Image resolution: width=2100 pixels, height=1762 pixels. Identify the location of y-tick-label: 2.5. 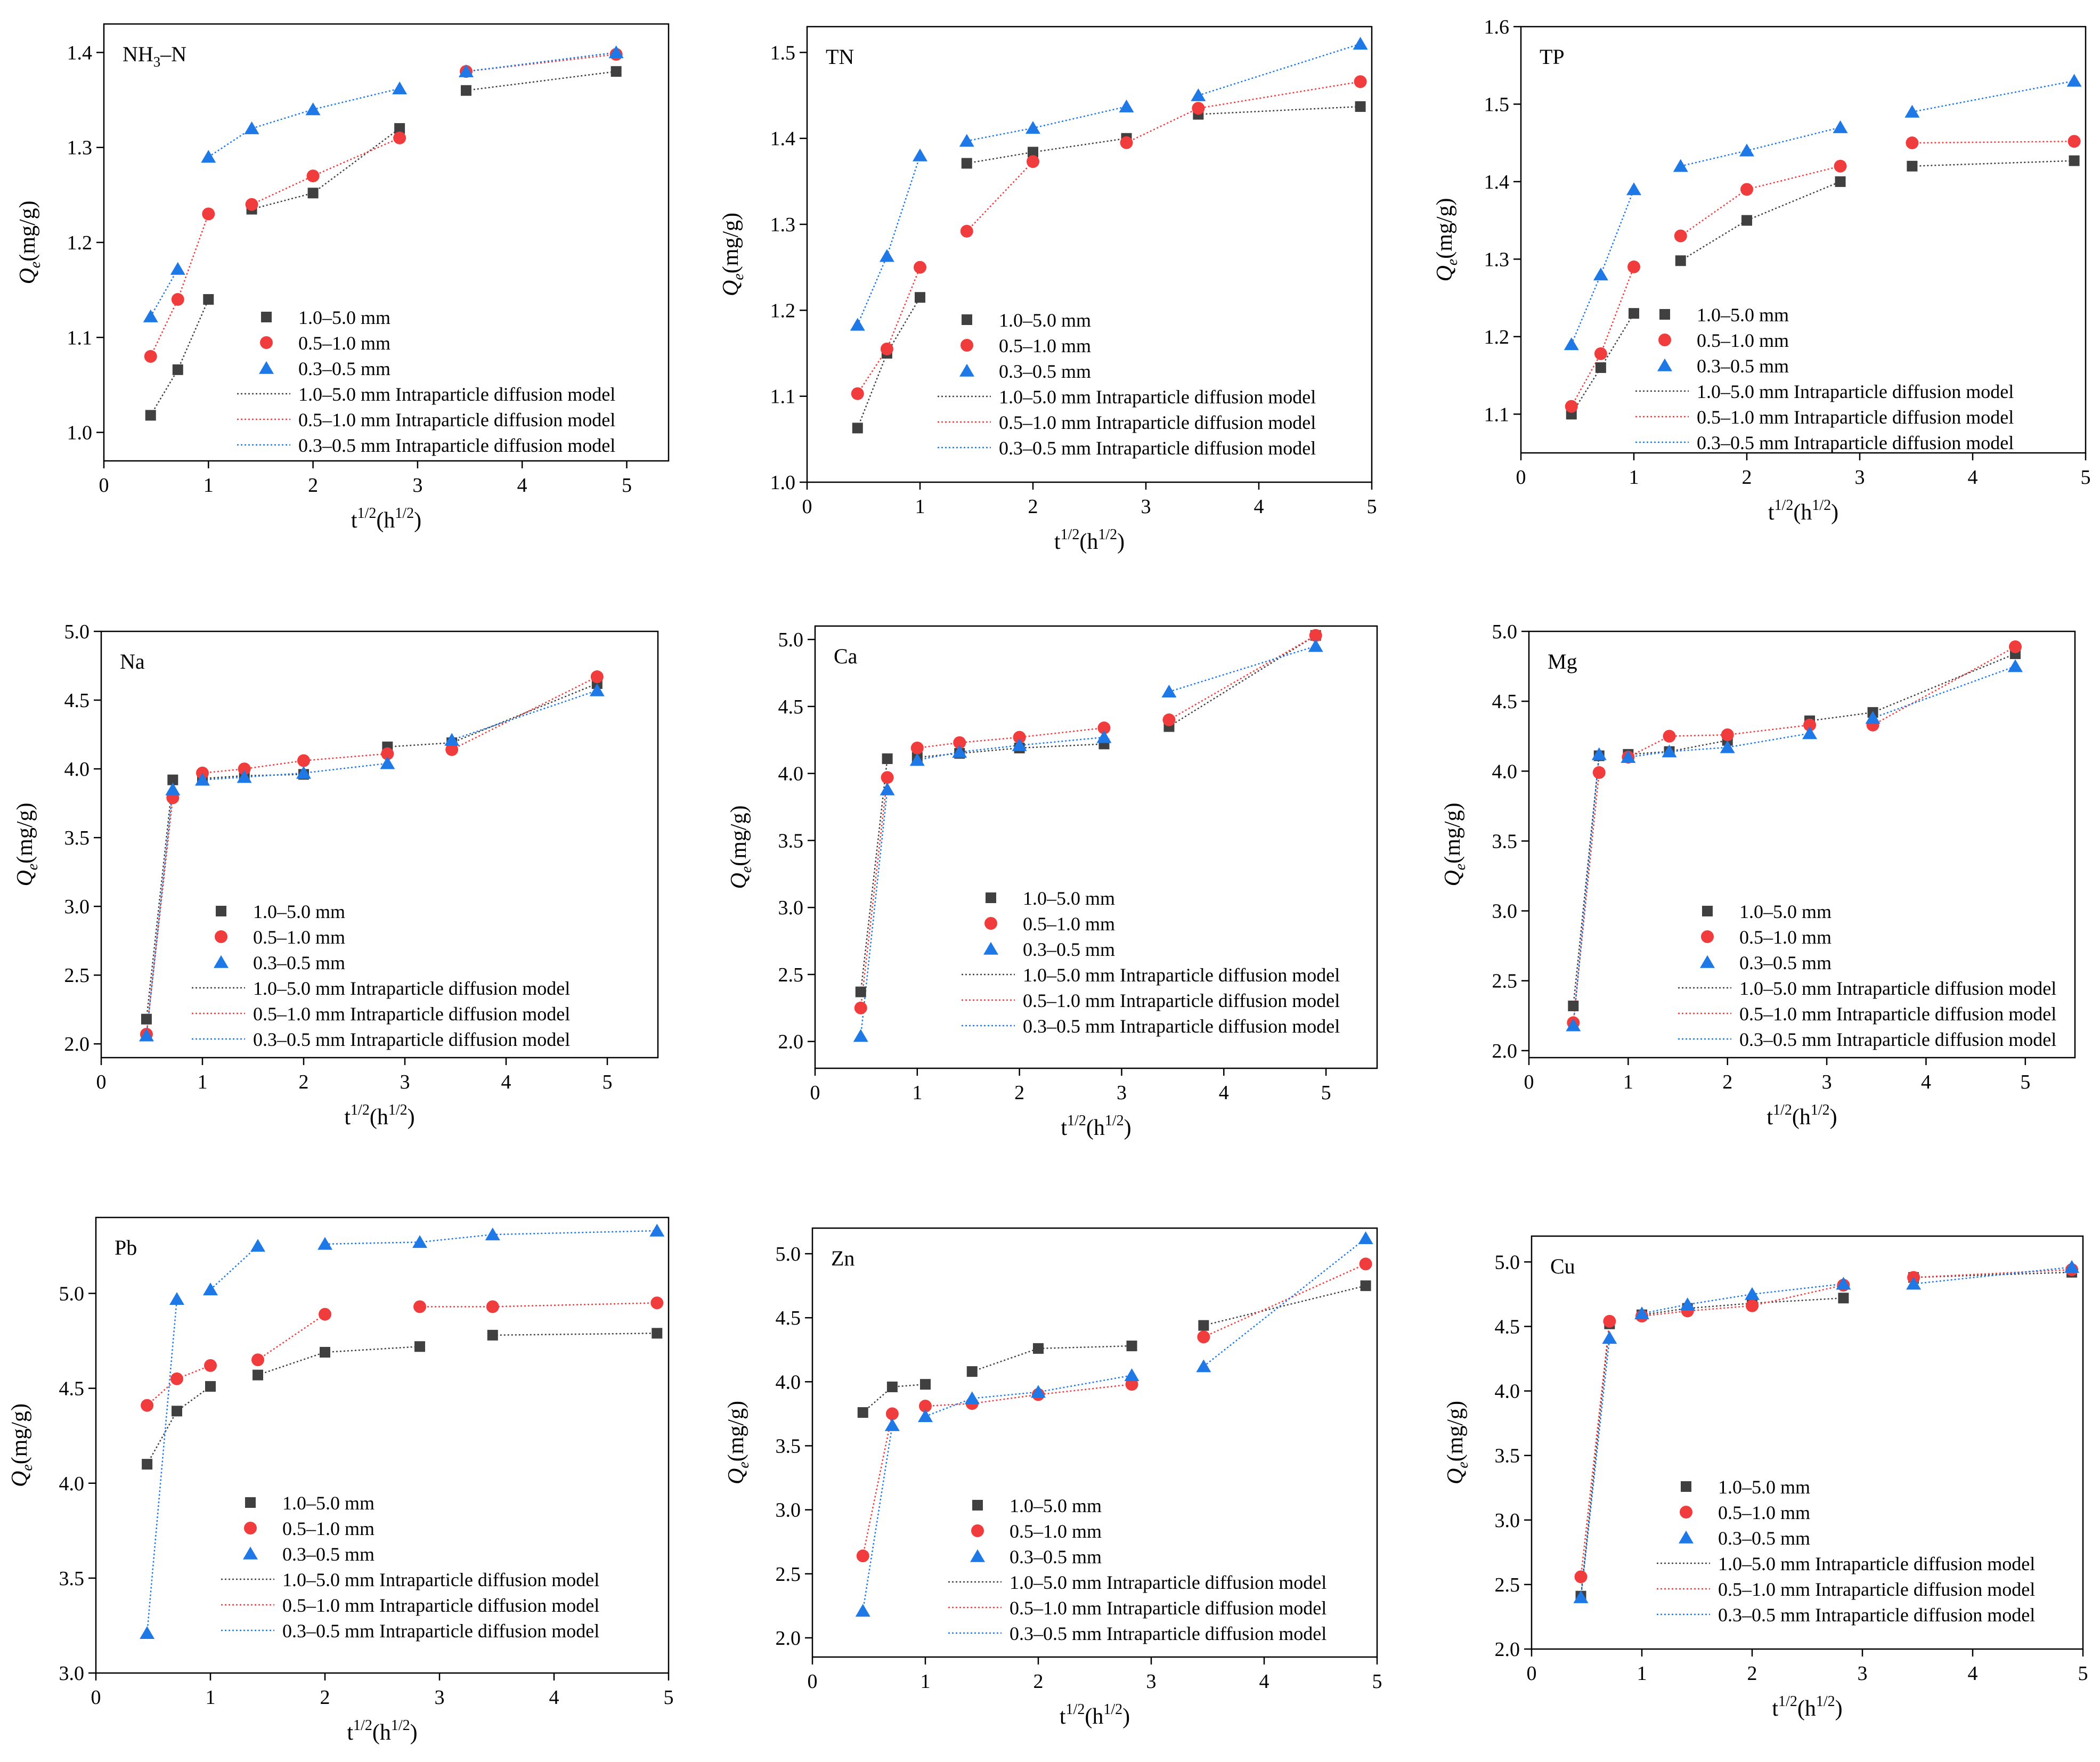
(791, 975).